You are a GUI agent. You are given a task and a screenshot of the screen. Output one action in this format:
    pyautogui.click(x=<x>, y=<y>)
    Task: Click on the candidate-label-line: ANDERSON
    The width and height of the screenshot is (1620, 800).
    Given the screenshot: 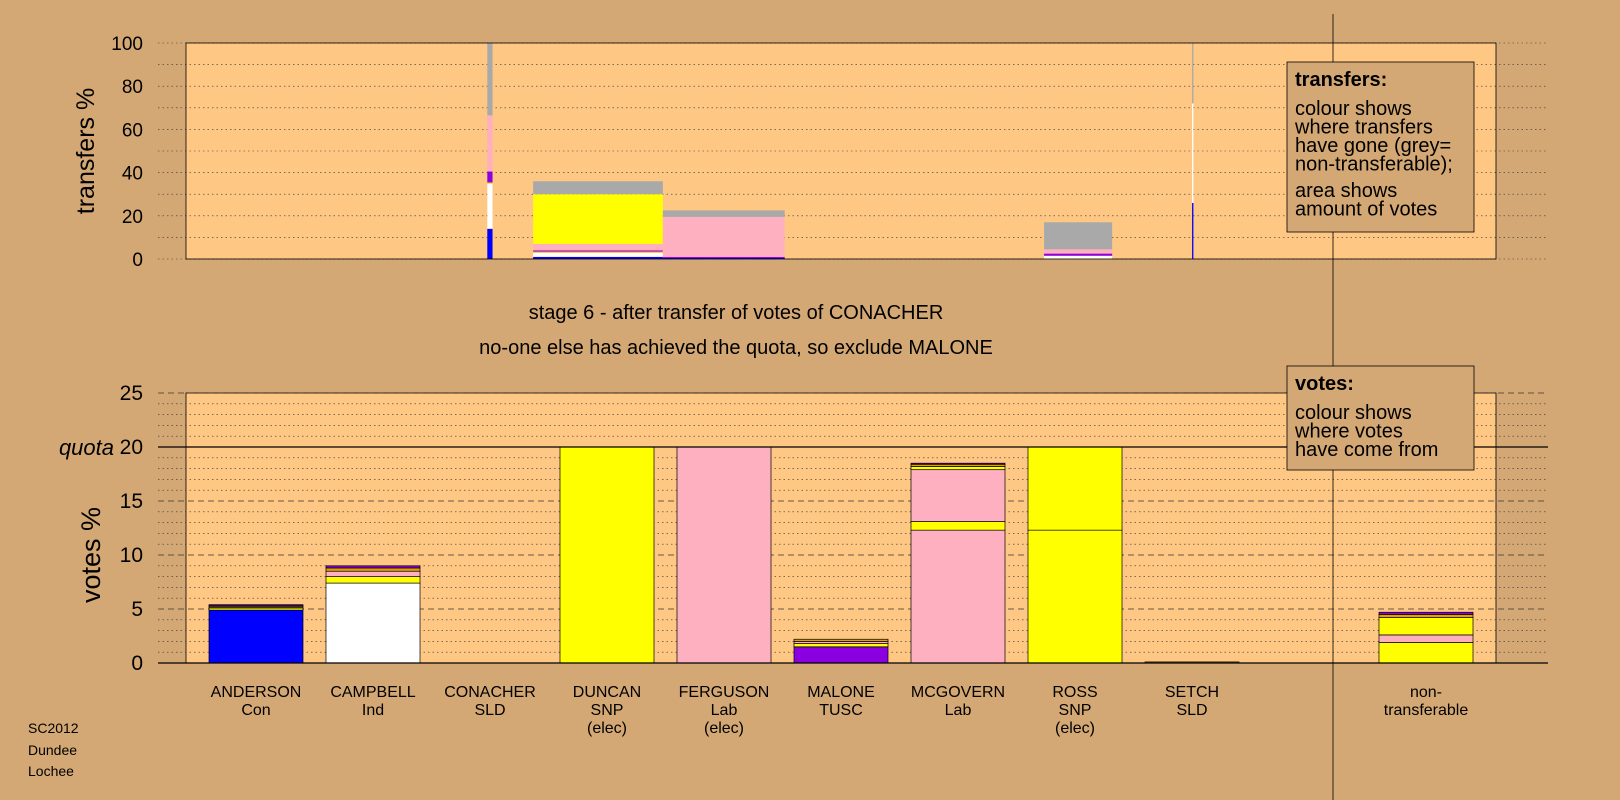 What is the action you would take?
    pyautogui.click(x=256, y=692)
    